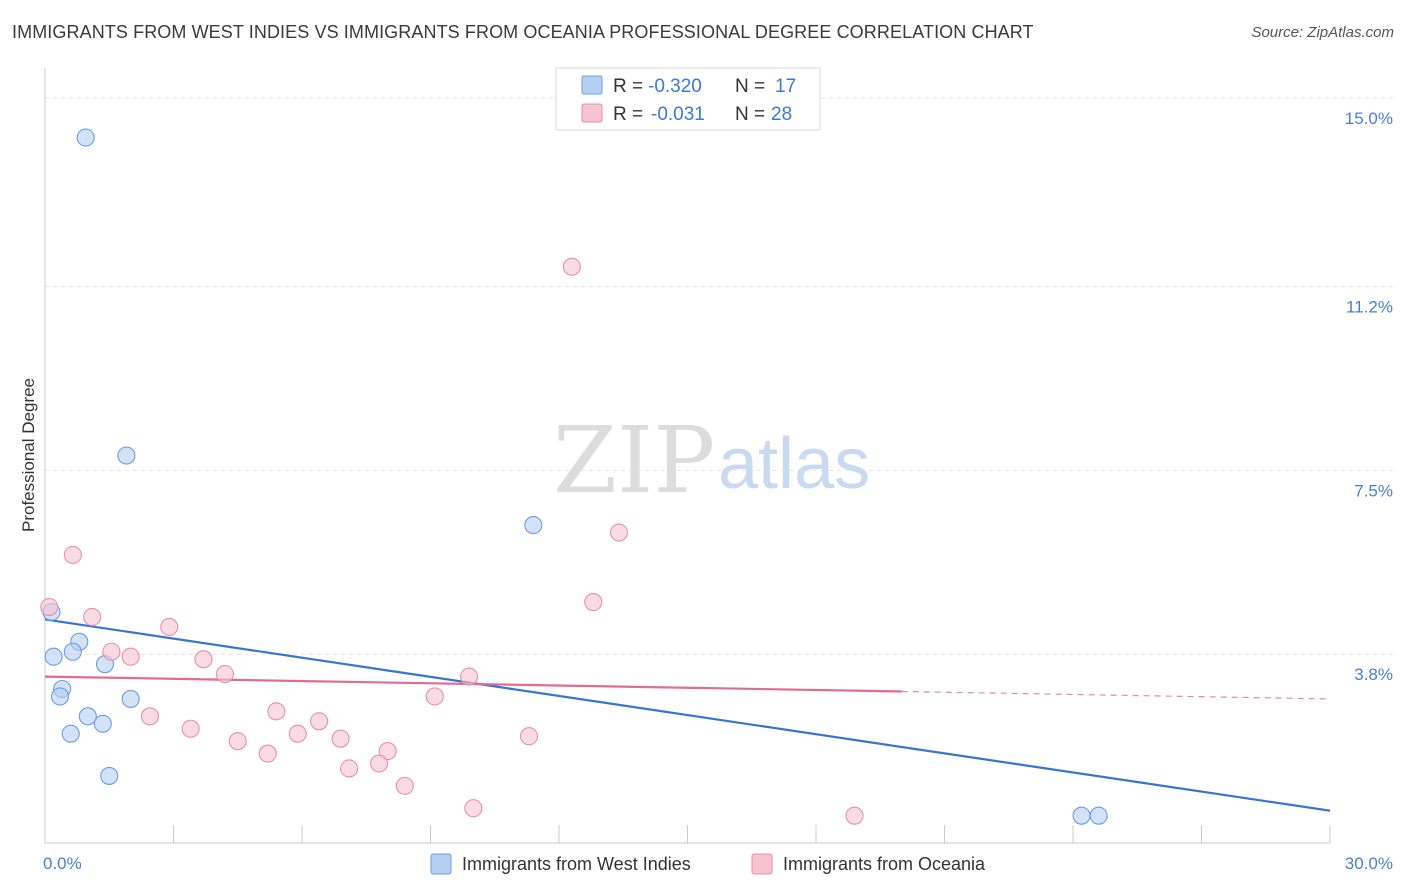 The image size is (1406, 892). What do you see at coordinates (28, 455) in the screenshot?
I see `y-axis-label: Professional Degree` at bounding box center [28, 455].